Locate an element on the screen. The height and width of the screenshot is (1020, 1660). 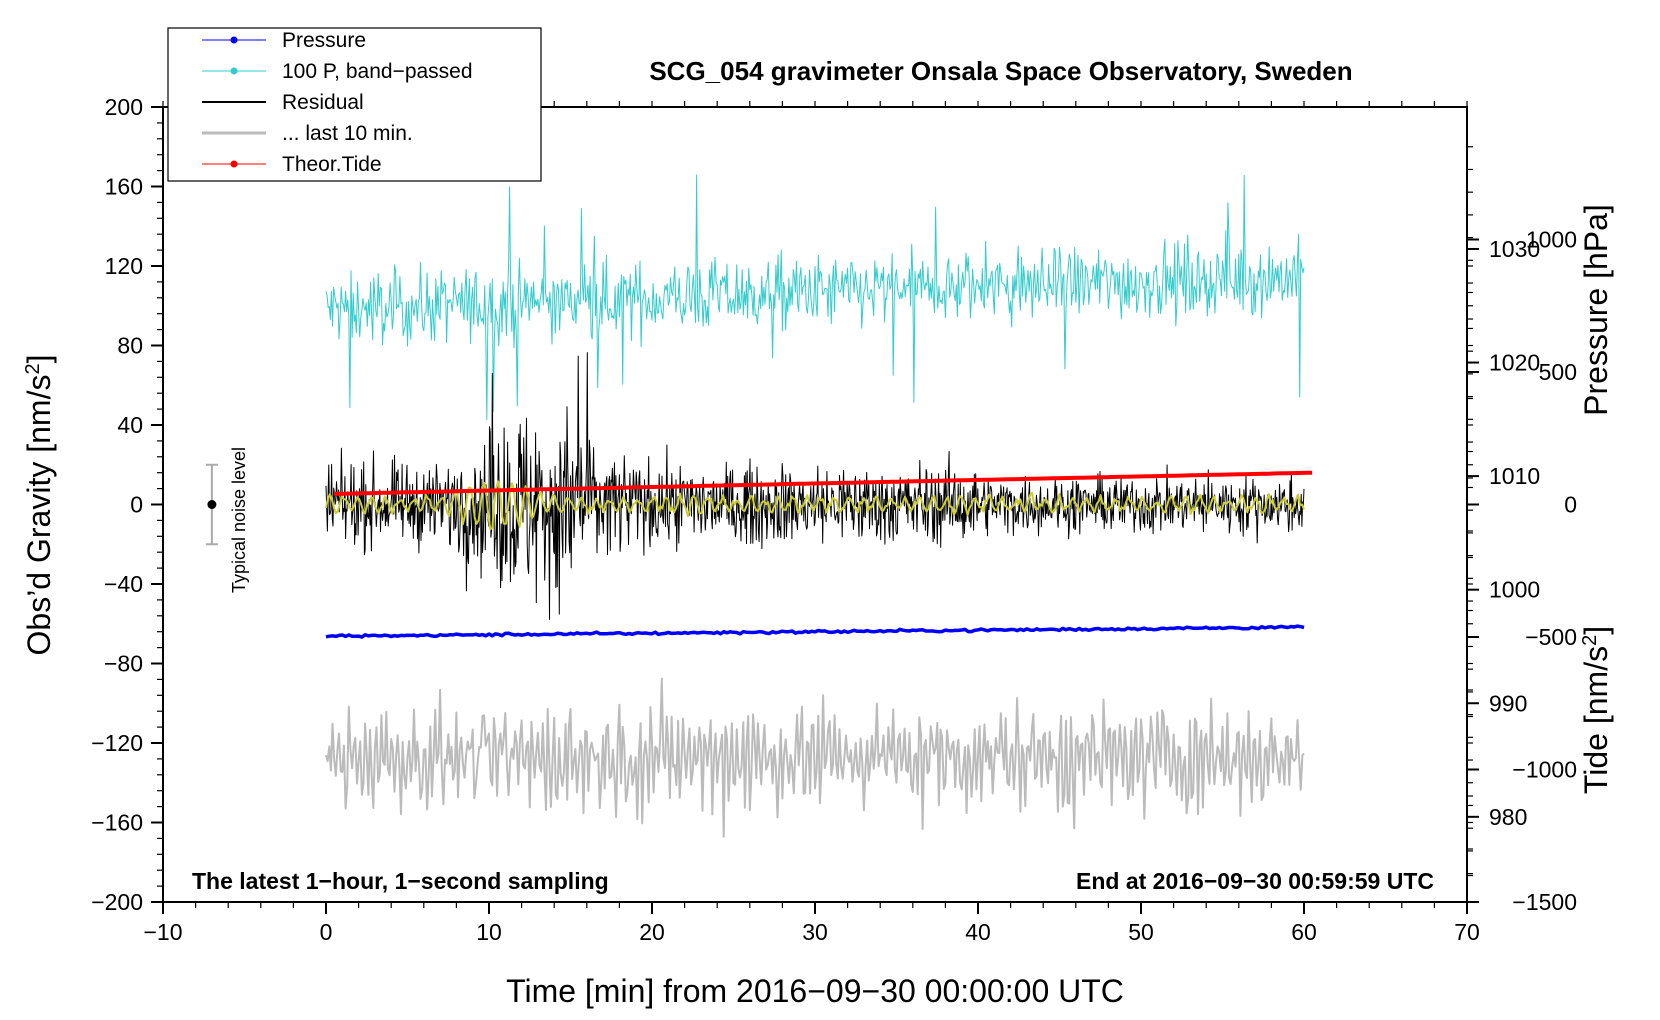
legend-label-tide: Theor.Tide is located at coordinates (332, 164).